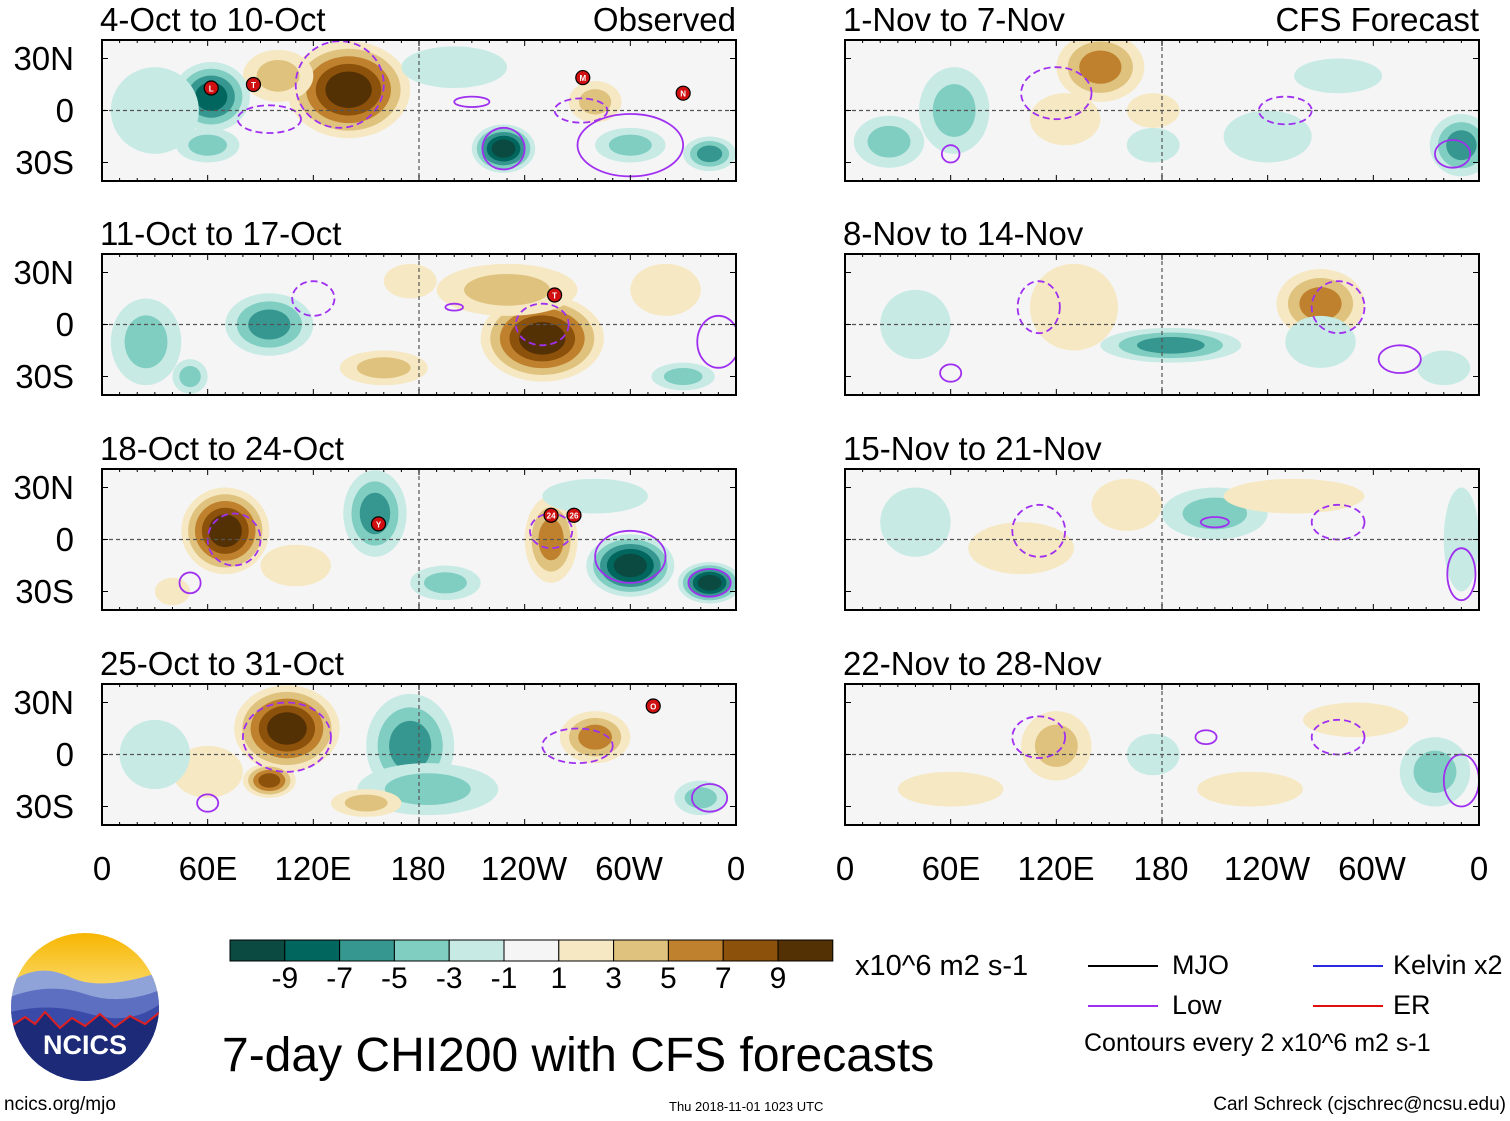  What do you see at coordinates (1359, 1104) in the screenshot?
I see `footer-author: Carl Schreck (cjschrec@ncsu.edu)` at bounding box center [1359, 1104].